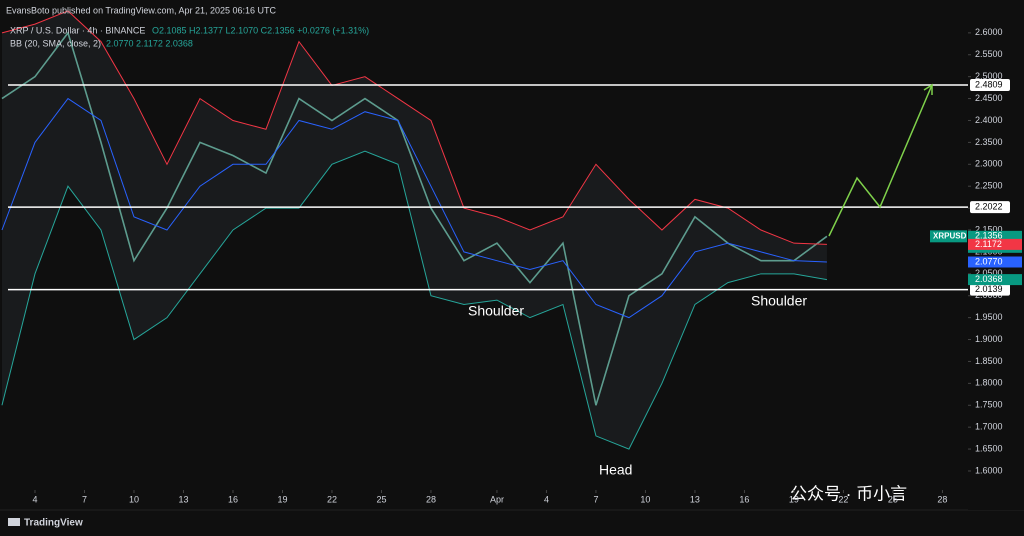 The height and width of the screenshot is (536, 1024). Describe the element at coordinates (14, 522) in the screenshot. I see `logo` at that location.